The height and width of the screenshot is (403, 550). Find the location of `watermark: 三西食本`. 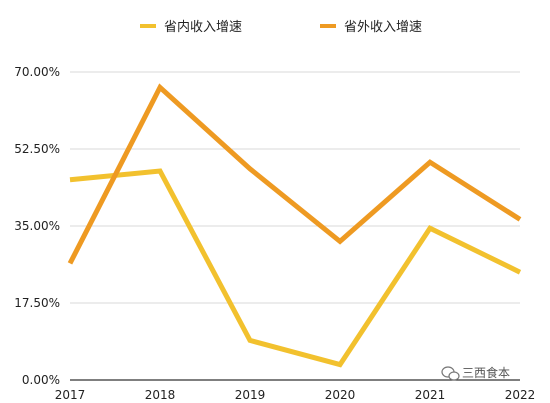

watermark: 三西食本 is located at coordinates (475, 373).